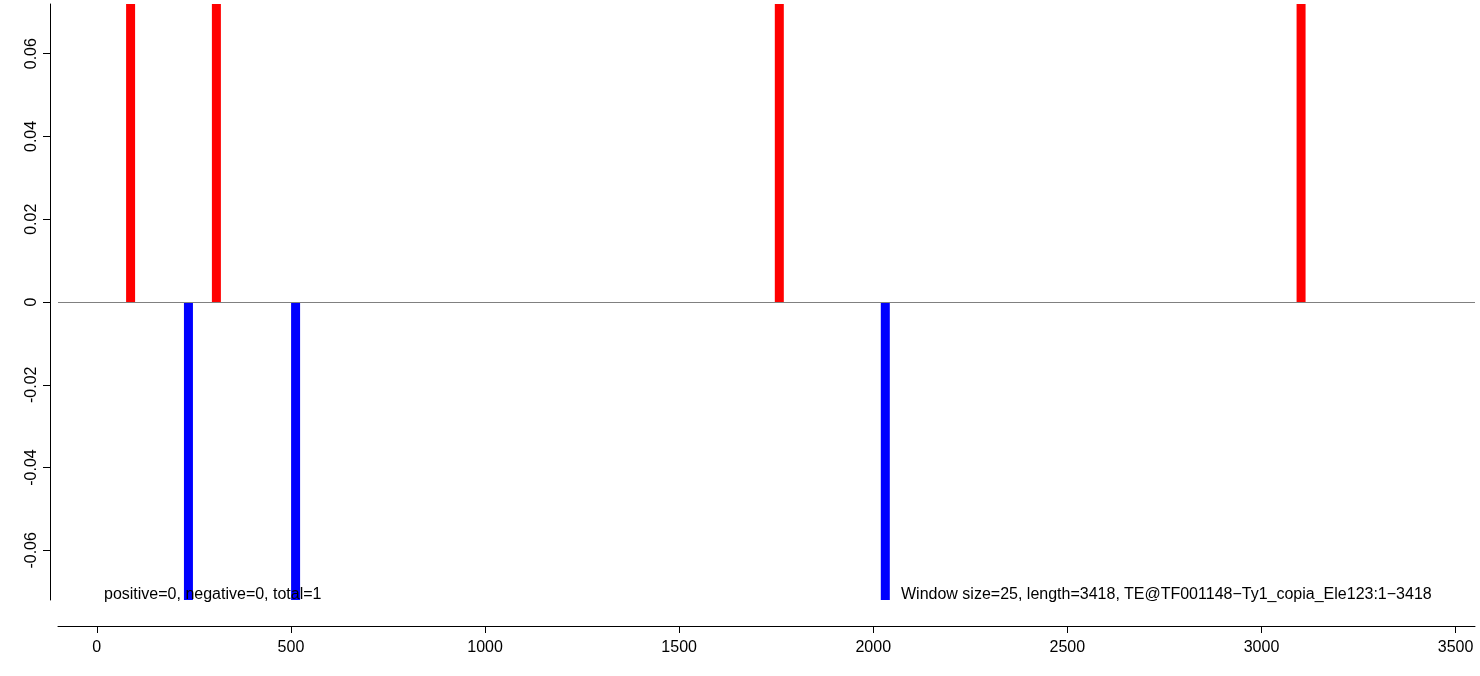 This screenshot has height=676, width=1480. Describe the element at coordinates (1067, 646) in the screenshot. I see `x-tick-label: 2500` at that location.